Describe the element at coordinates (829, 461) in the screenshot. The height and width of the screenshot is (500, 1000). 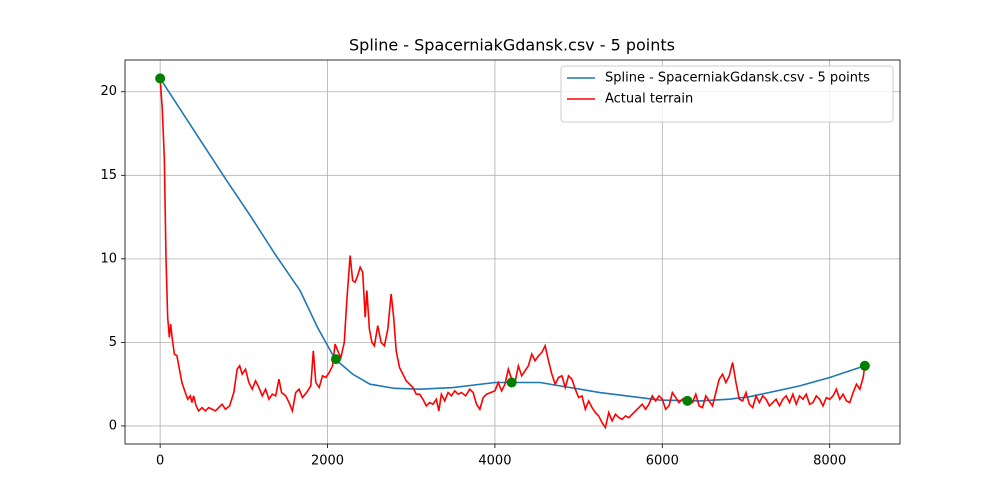
I see `x-tick-label: 8000` at that location.